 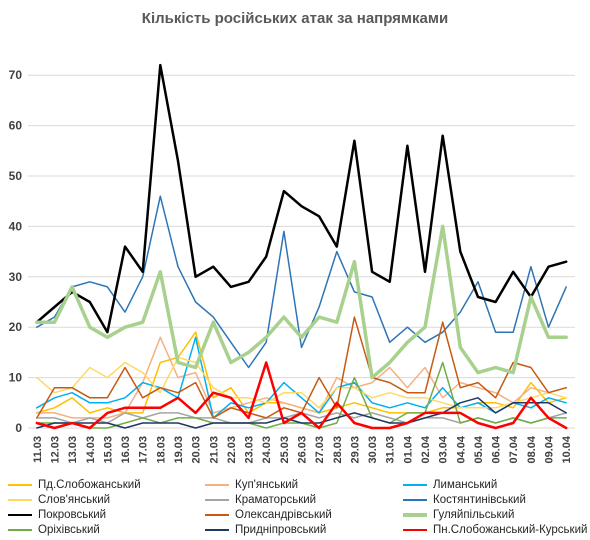 I want to click on x-tick-label: 19.03, so click(x=179, y=450).